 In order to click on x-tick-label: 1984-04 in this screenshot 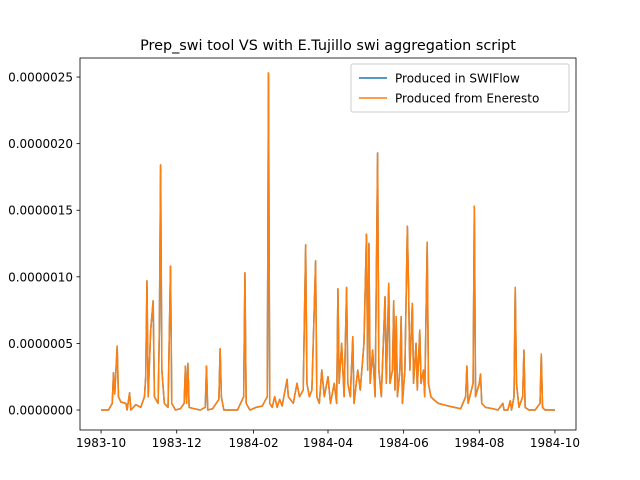, I will do `click(328, 443)`.